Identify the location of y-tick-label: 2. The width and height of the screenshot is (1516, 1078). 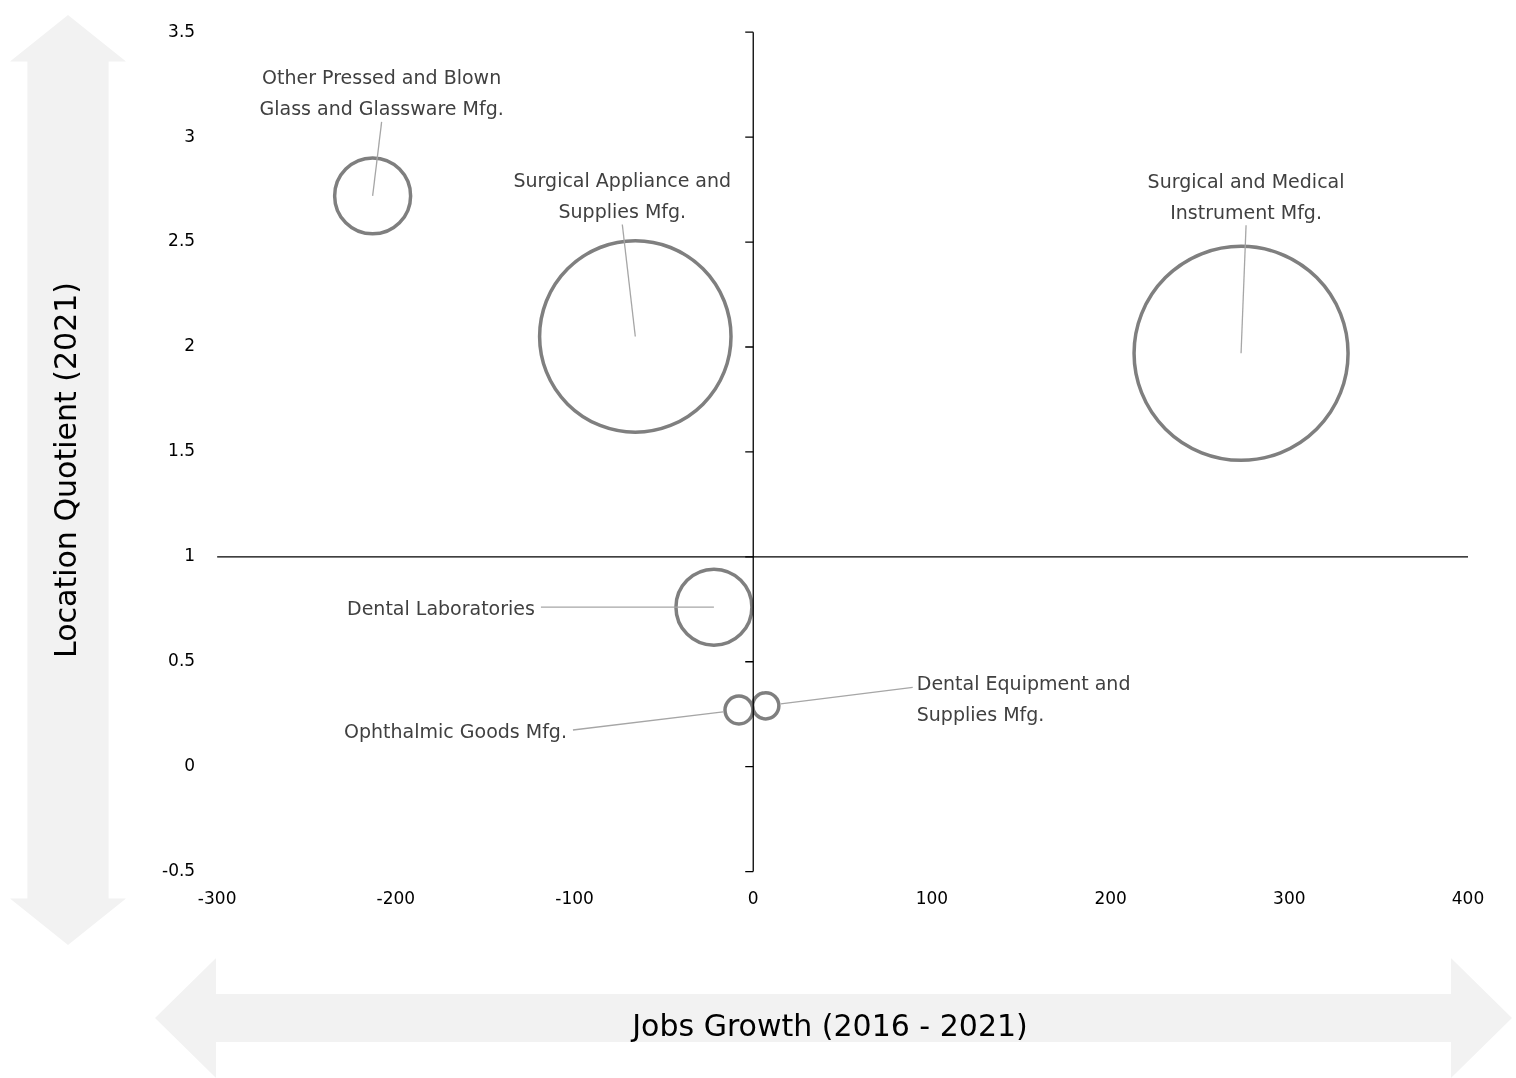
(190, 345).